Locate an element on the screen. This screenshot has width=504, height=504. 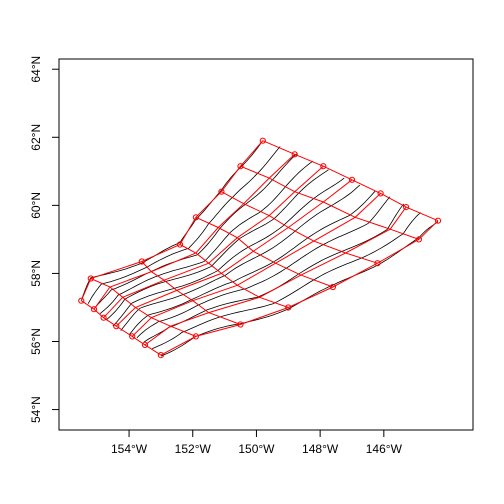
x-tick-label: 146°W is located at coordinates (384, 449).